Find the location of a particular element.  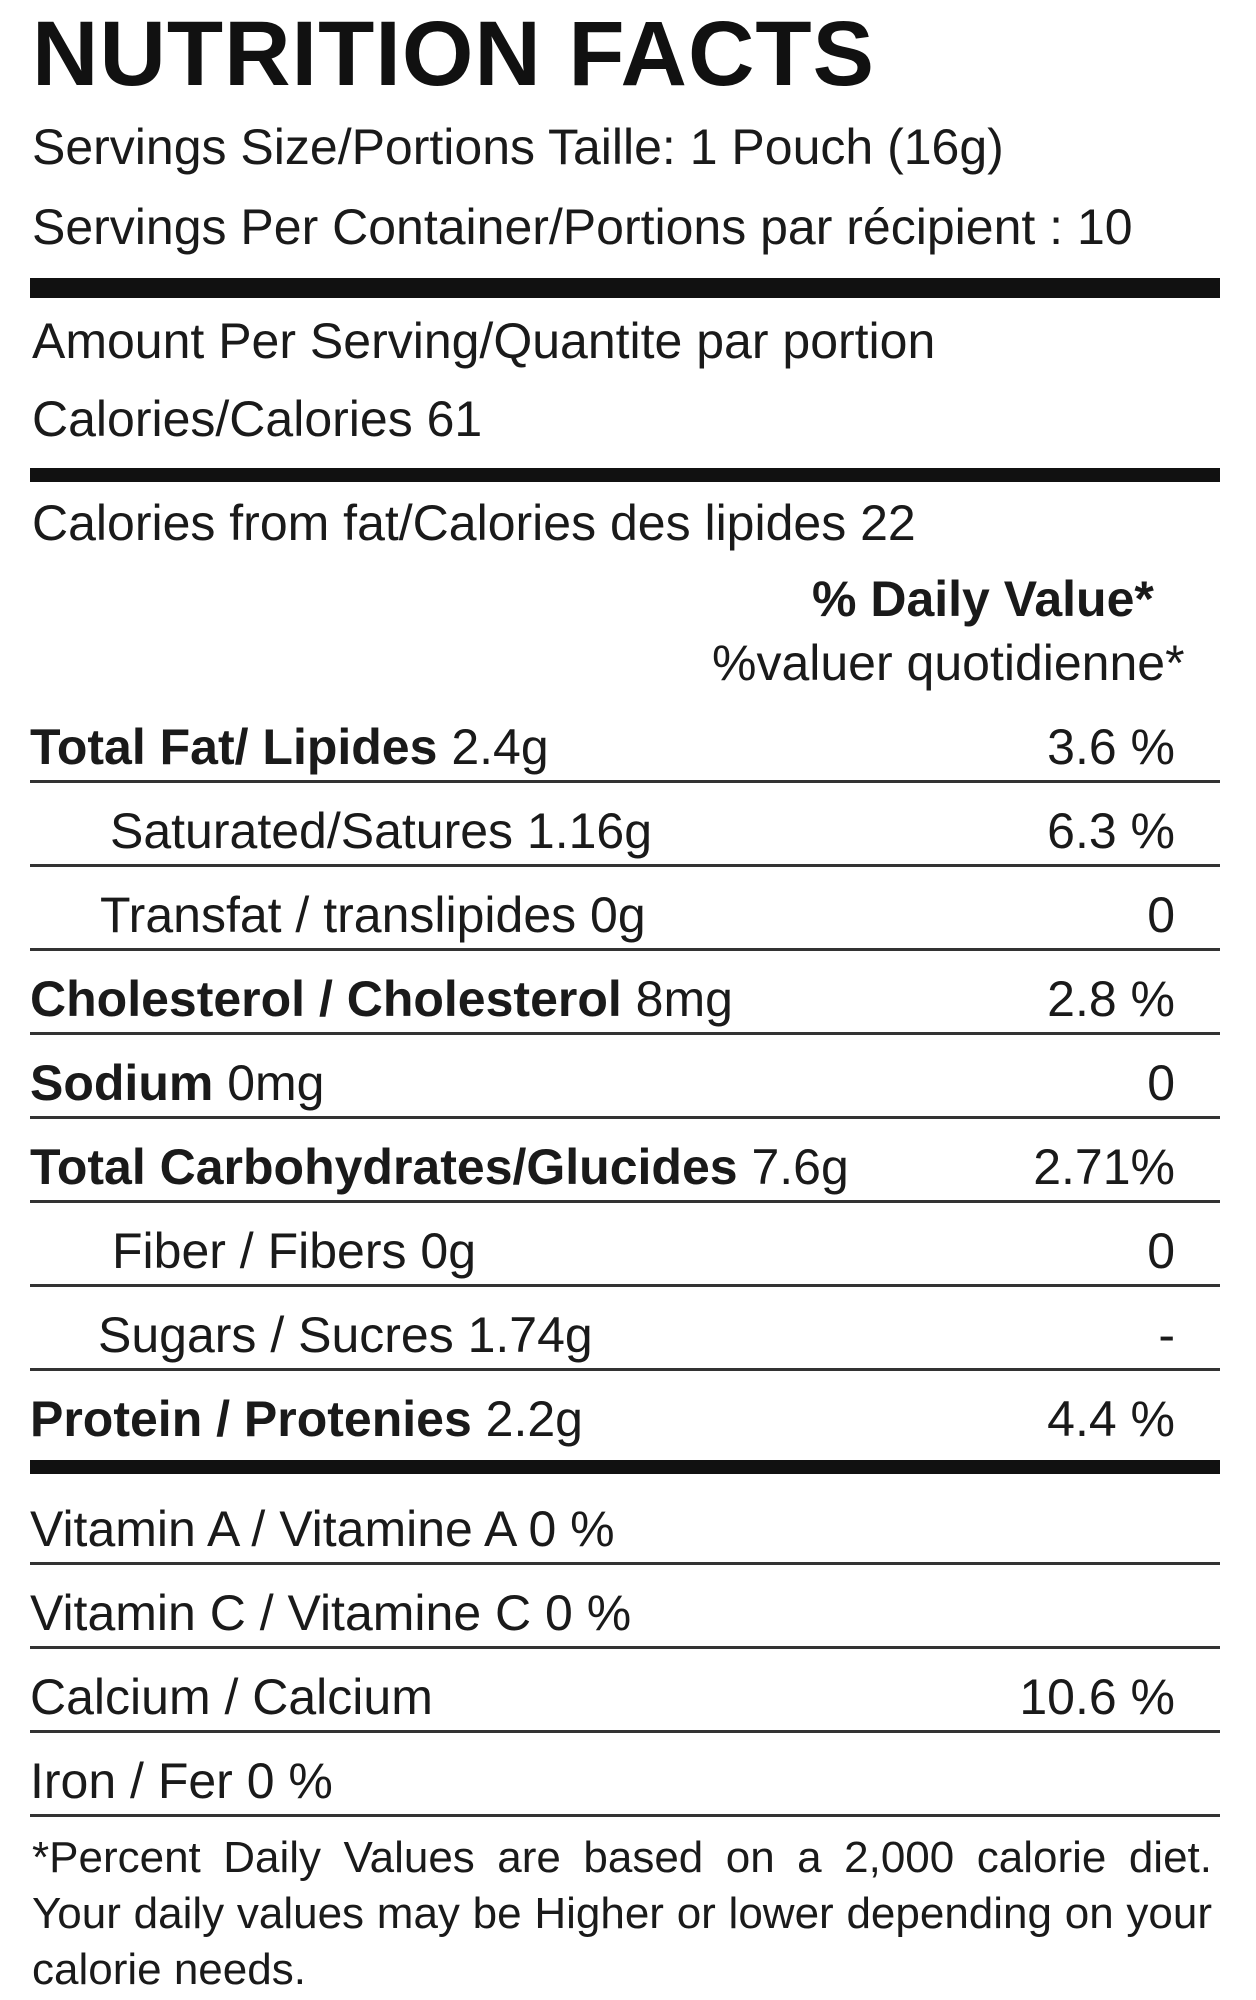

vitamin-daily-value: 10.6 % is located at coordinates (1097, 1697).